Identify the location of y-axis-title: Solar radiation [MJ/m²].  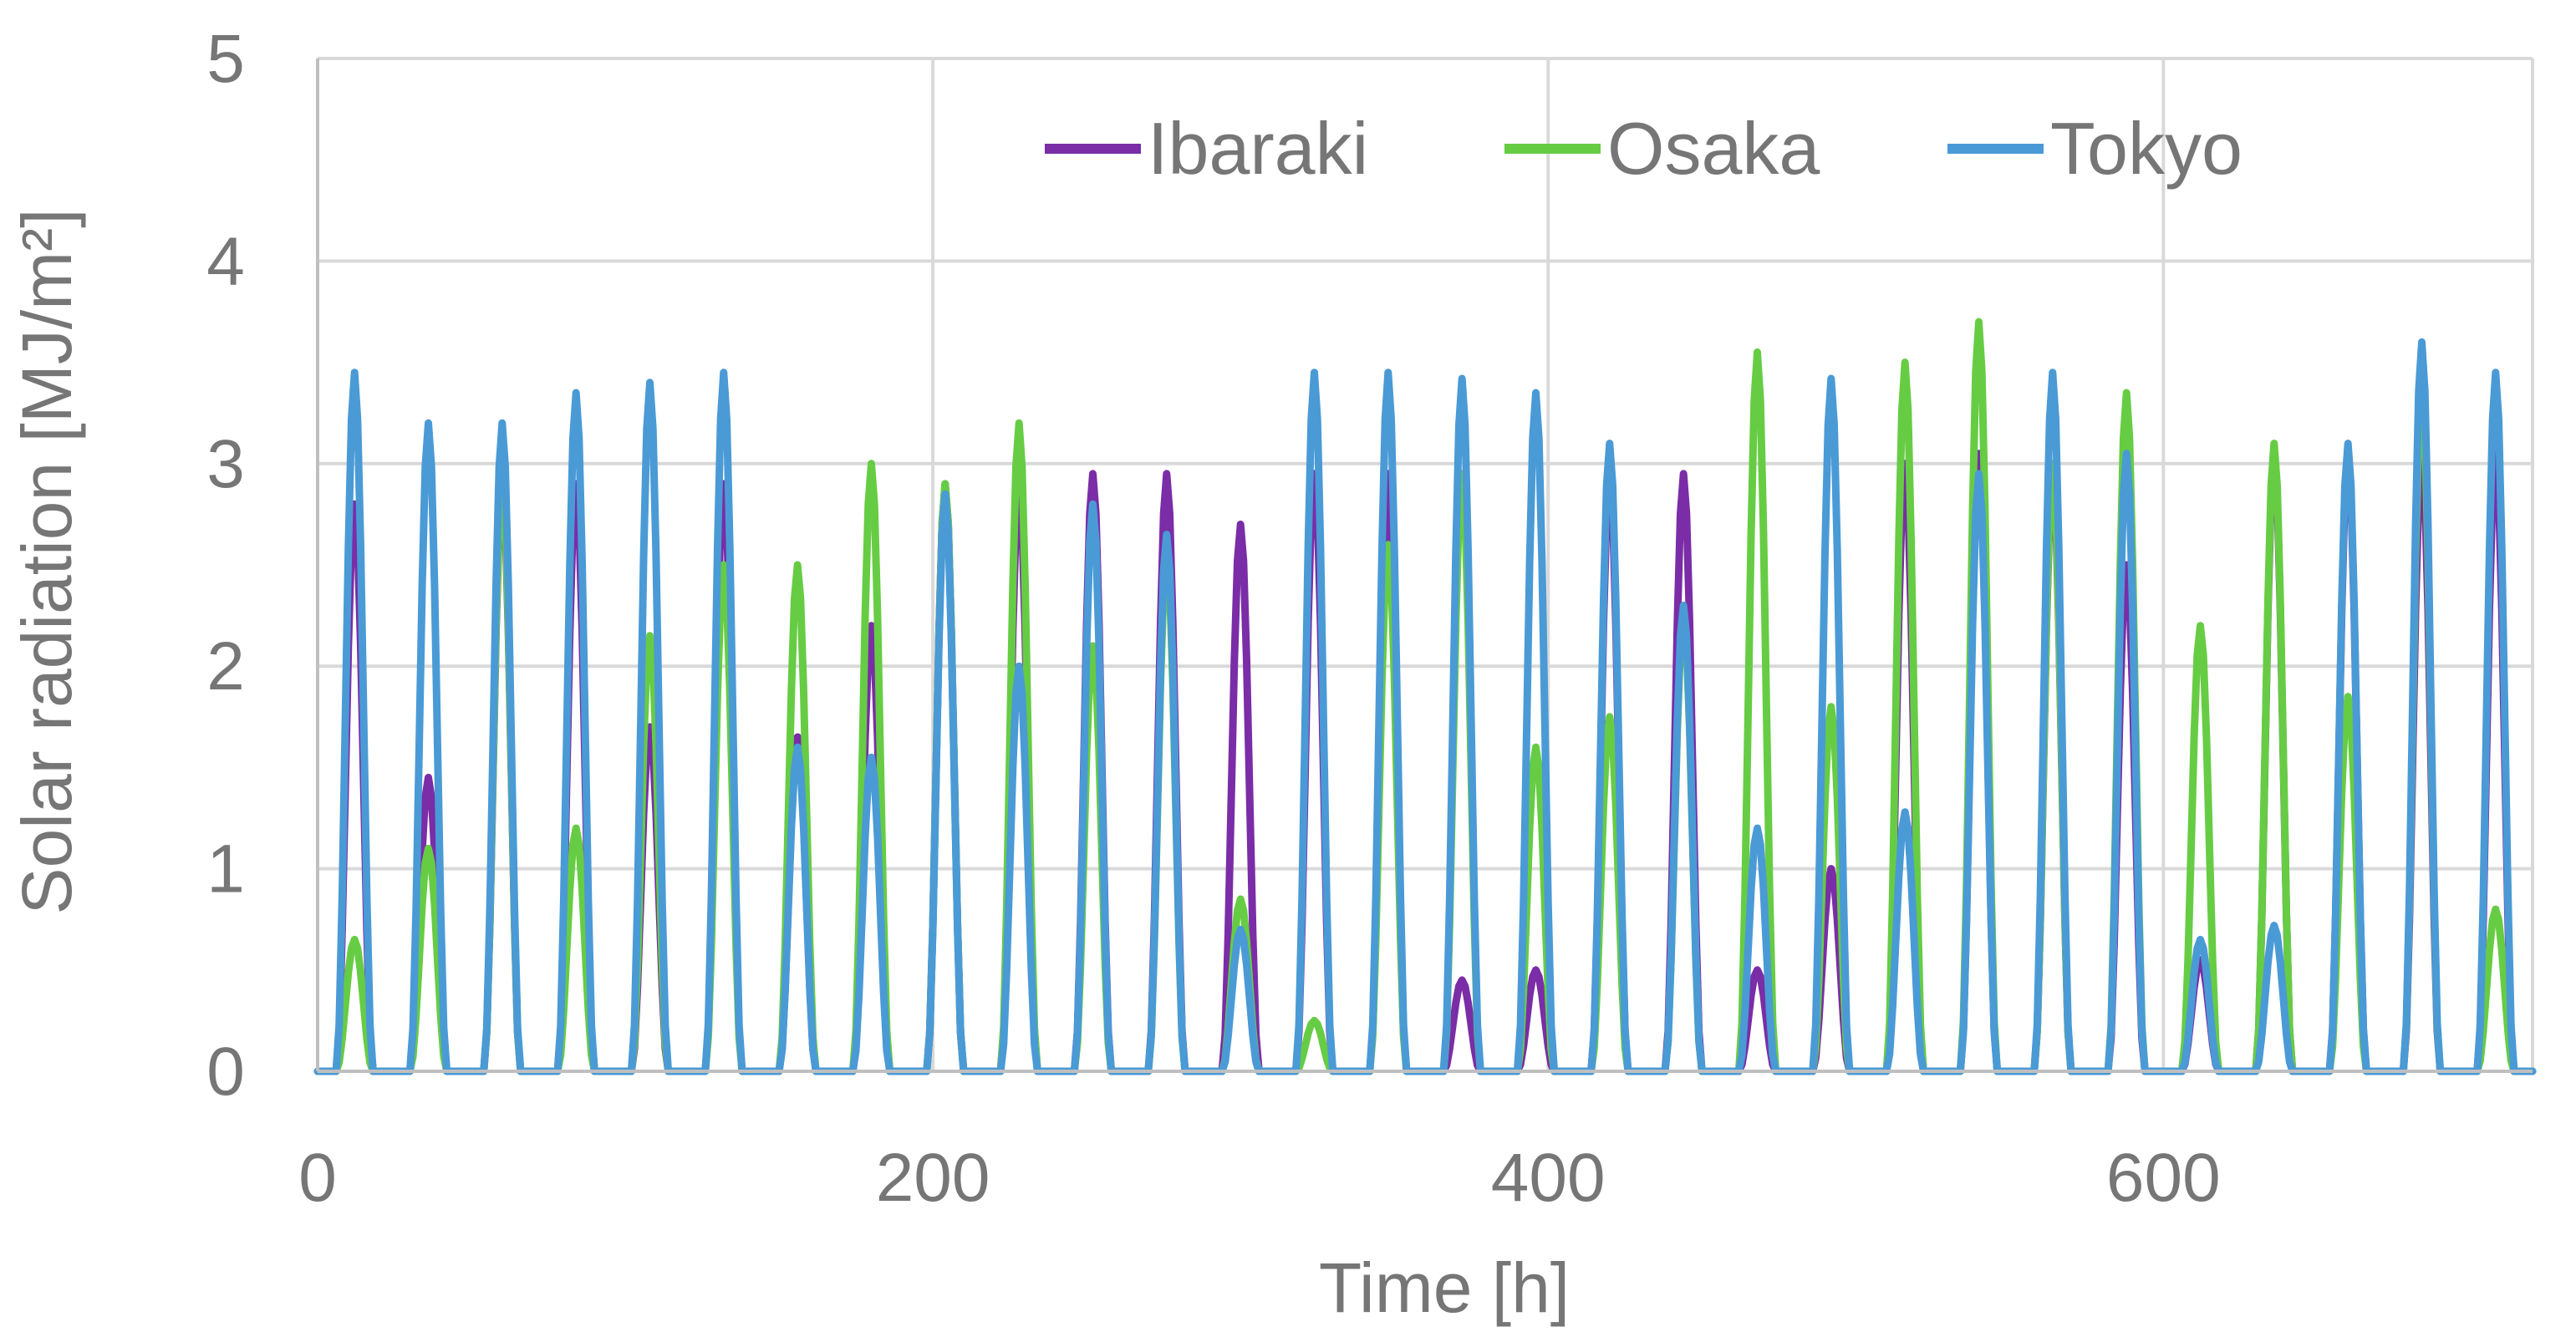
(47, 562).